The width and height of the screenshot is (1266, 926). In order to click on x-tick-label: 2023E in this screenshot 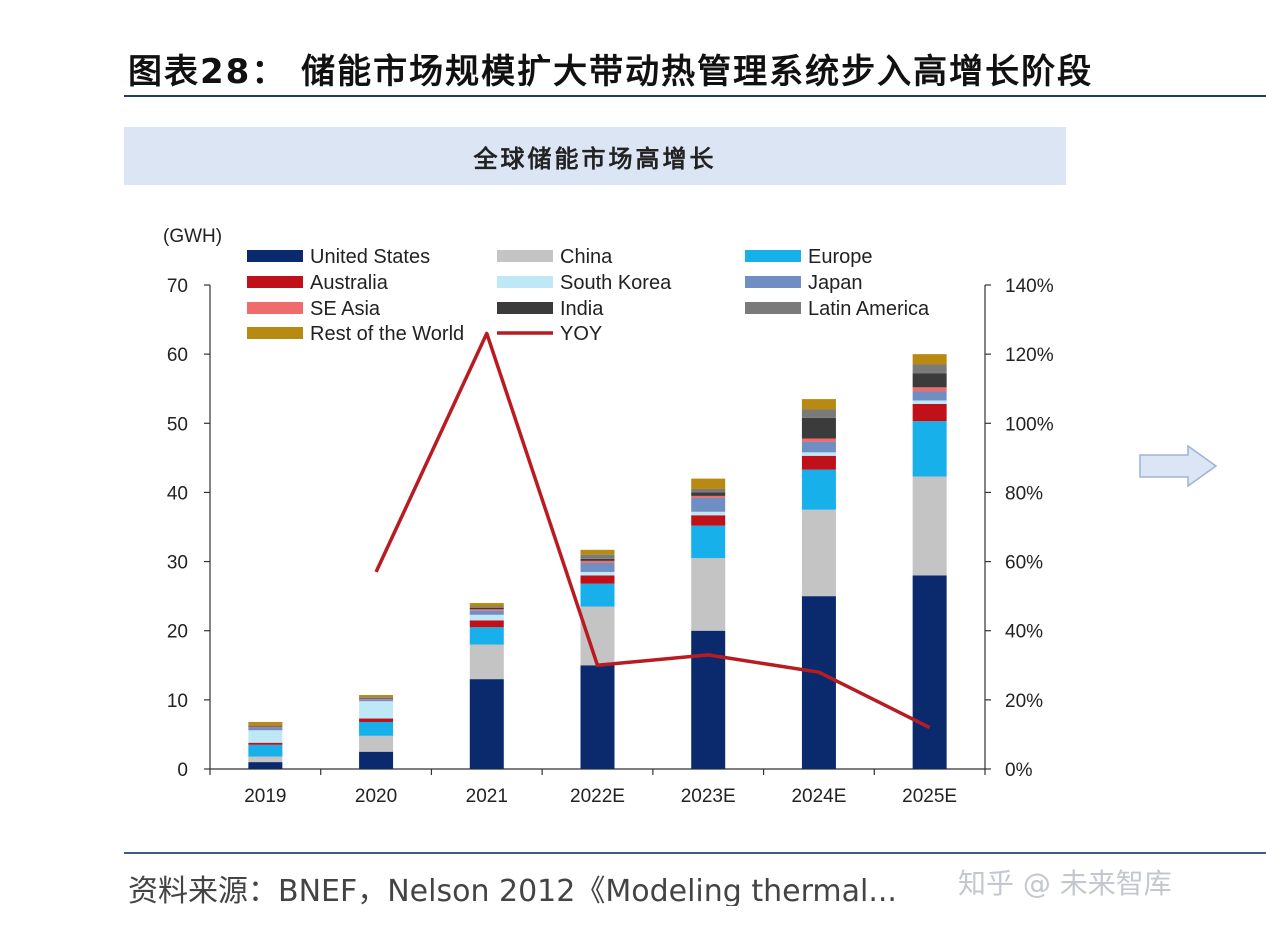, I will do `click(708, 796)`.